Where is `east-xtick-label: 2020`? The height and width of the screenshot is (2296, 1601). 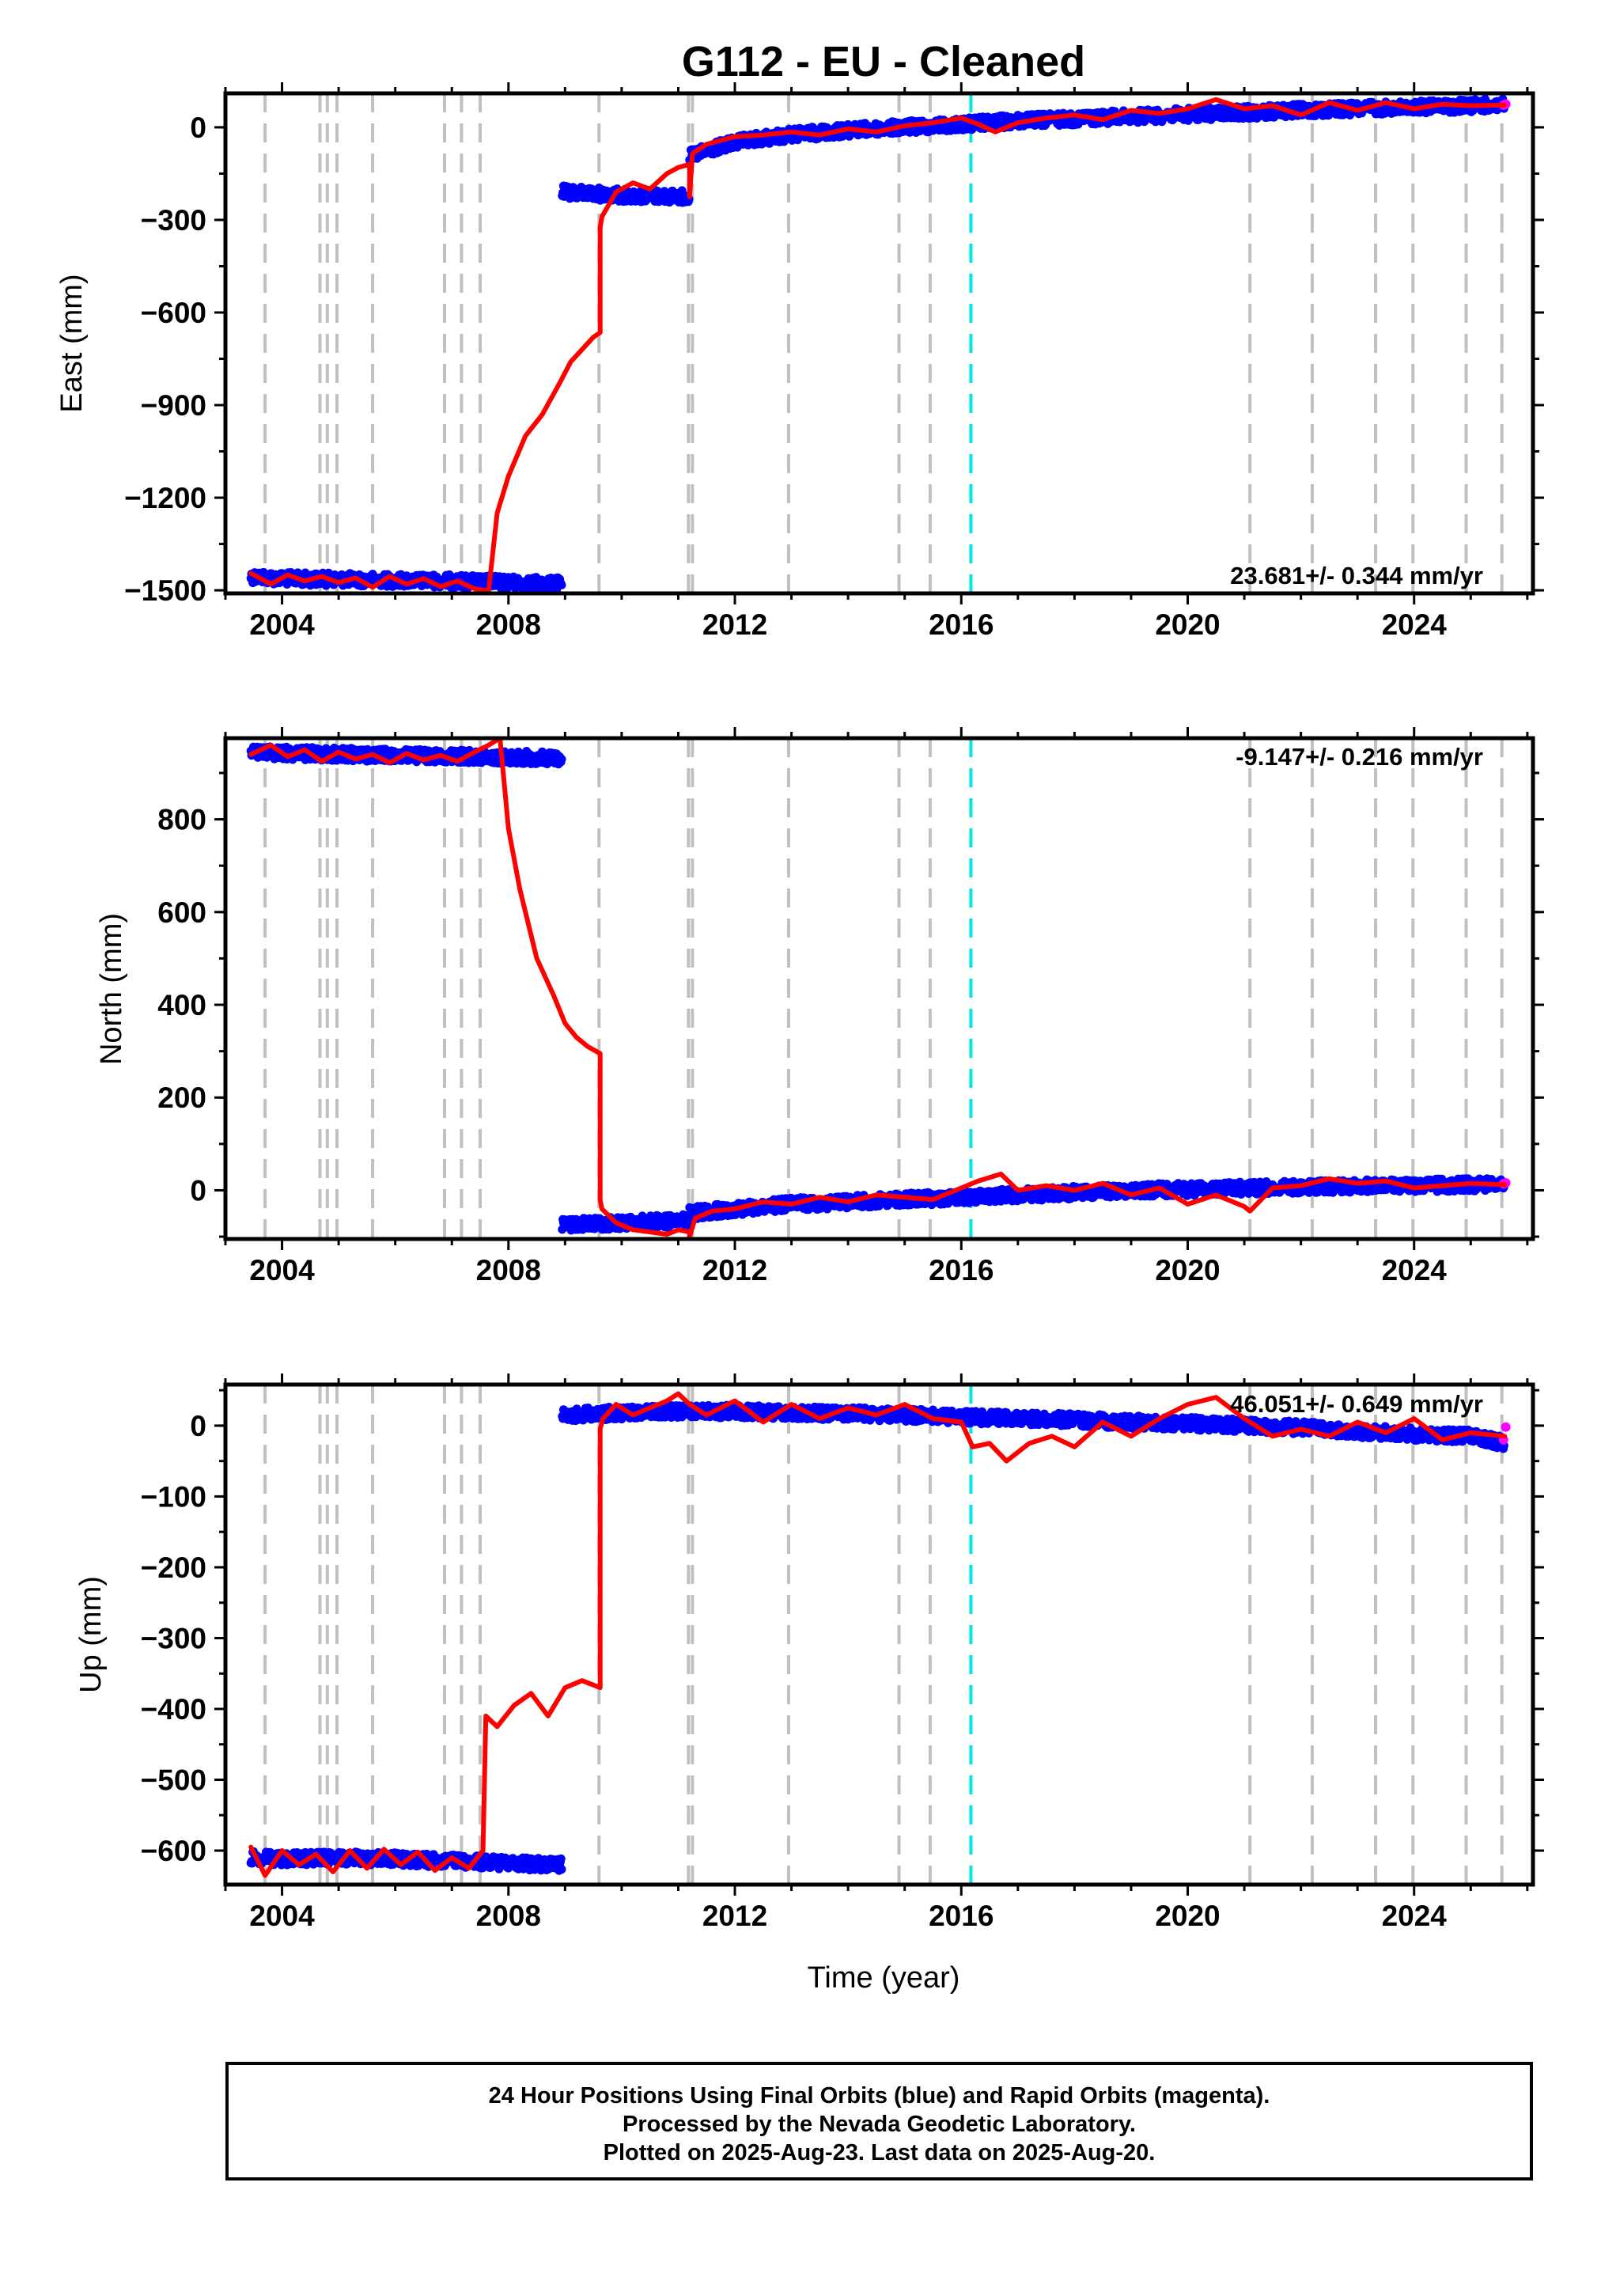
east-xtick-label: 2020 is located at coordinates (1188, 624).